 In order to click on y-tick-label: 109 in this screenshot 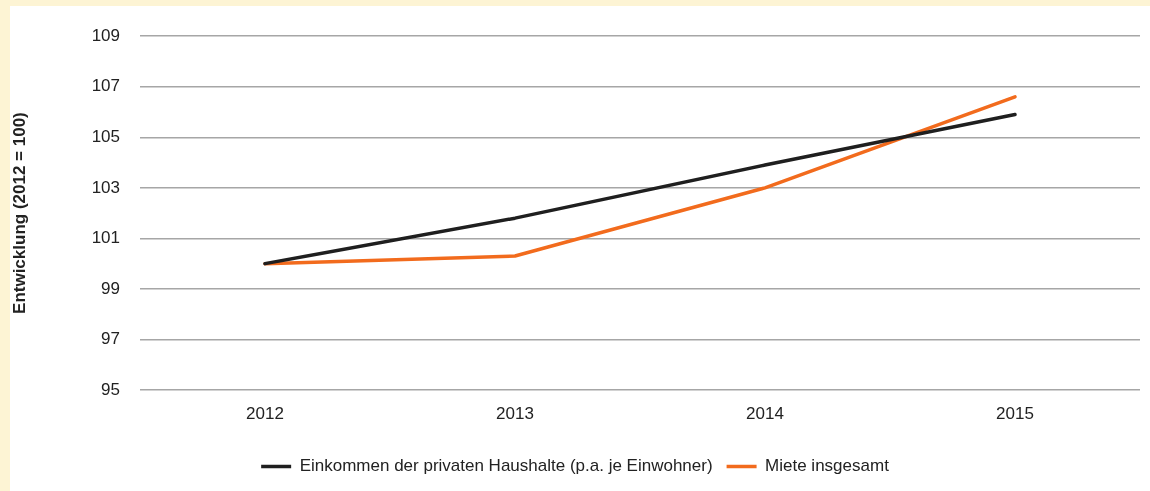, I will do `click(105, 35)`.